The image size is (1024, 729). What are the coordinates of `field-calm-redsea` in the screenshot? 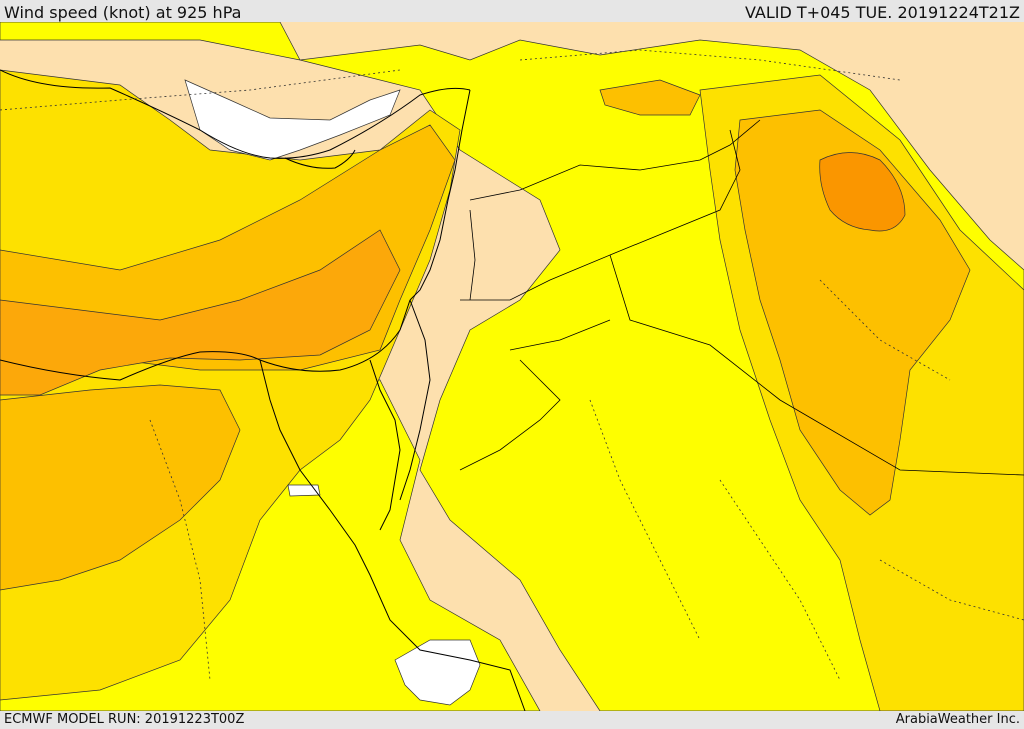 It's located at (437, 672).